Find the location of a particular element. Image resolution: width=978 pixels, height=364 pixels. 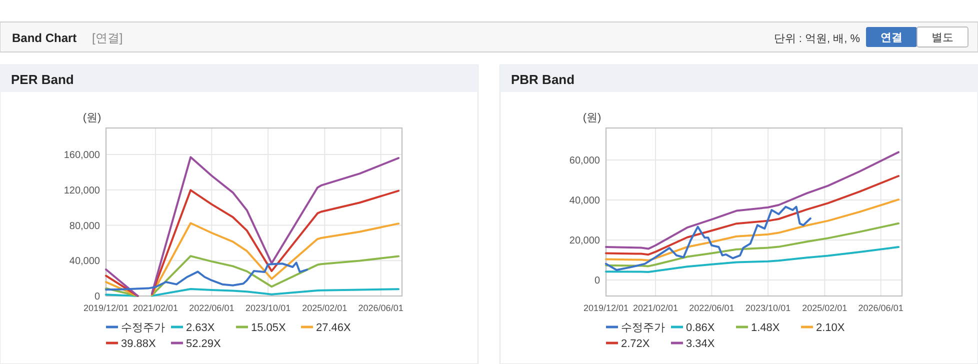

text: Band Chart is located at coordinates (44, 38).